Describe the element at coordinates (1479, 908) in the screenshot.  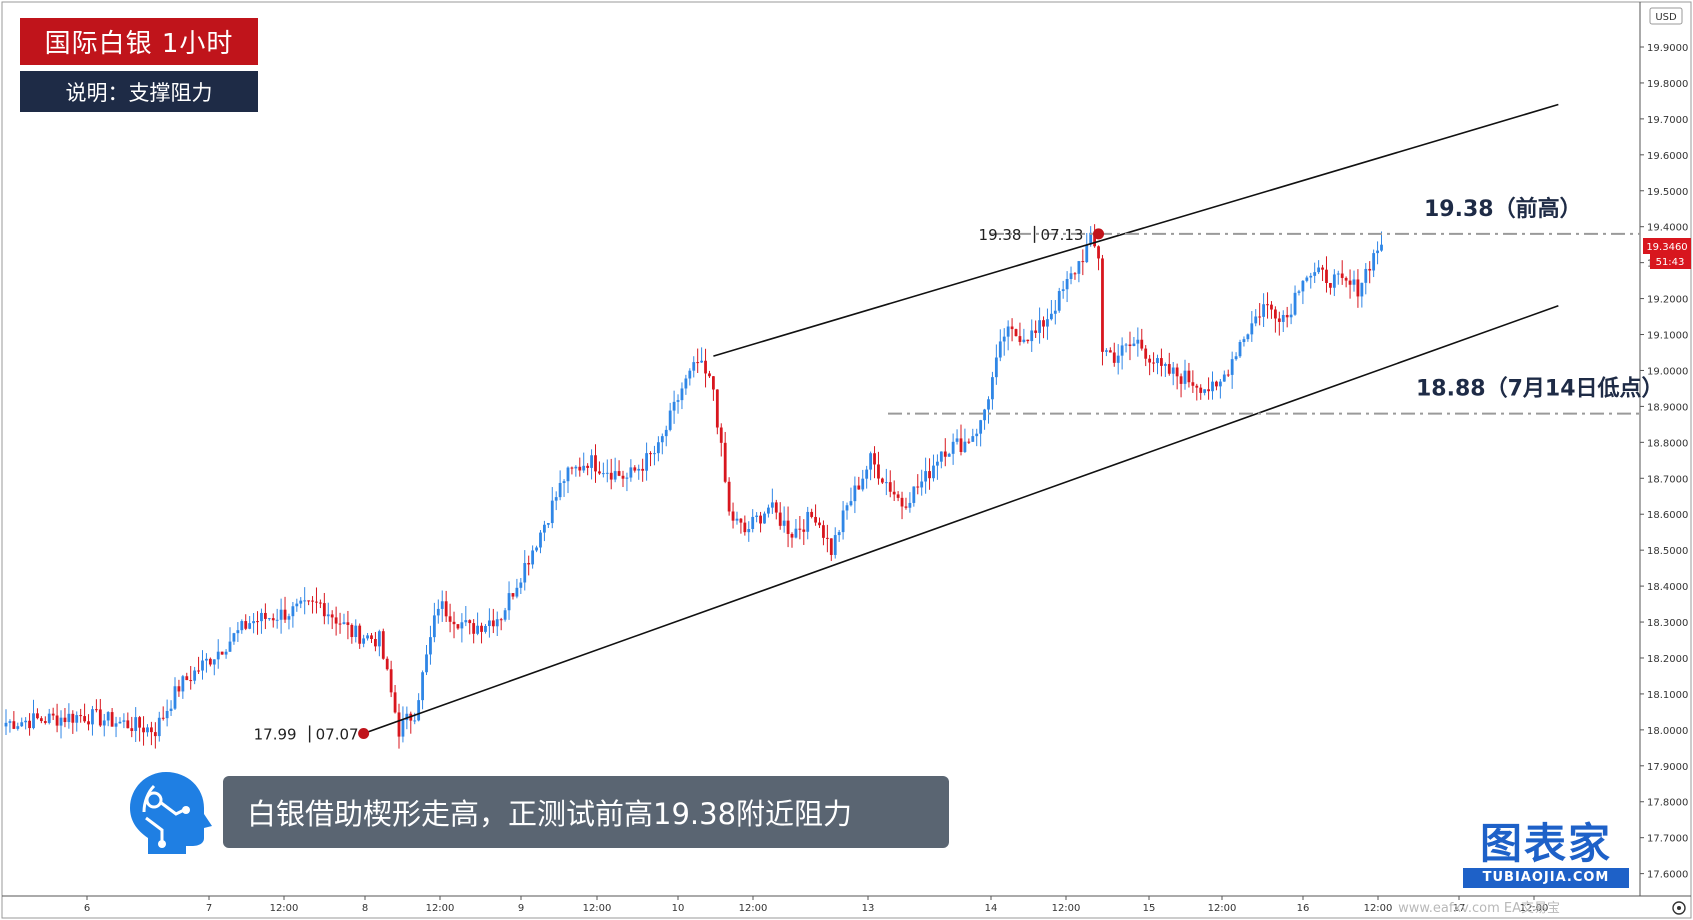
I see `watermark: www.eafxv.com EA交易宝` at that location.